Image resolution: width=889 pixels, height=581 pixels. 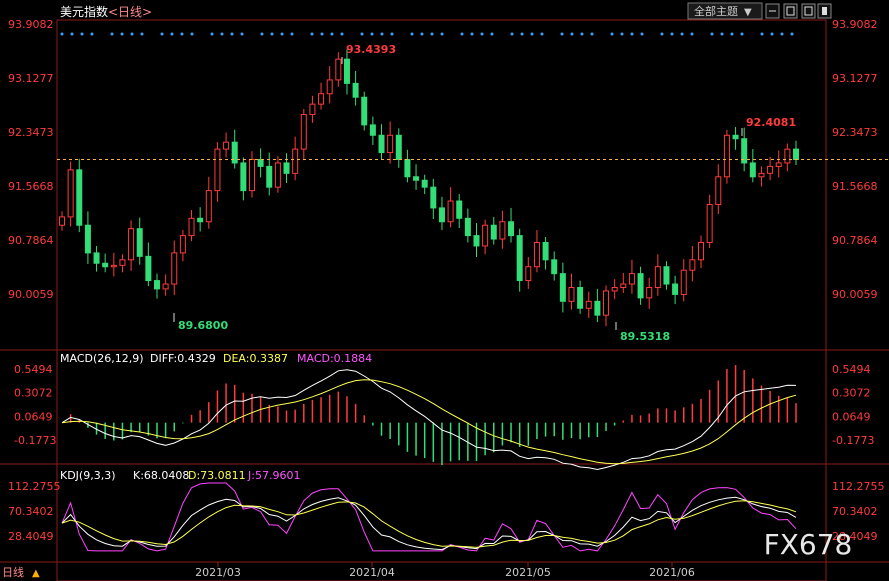 I want to click on x-axis-label-0: 2021/03, so click(x=218, y=572).